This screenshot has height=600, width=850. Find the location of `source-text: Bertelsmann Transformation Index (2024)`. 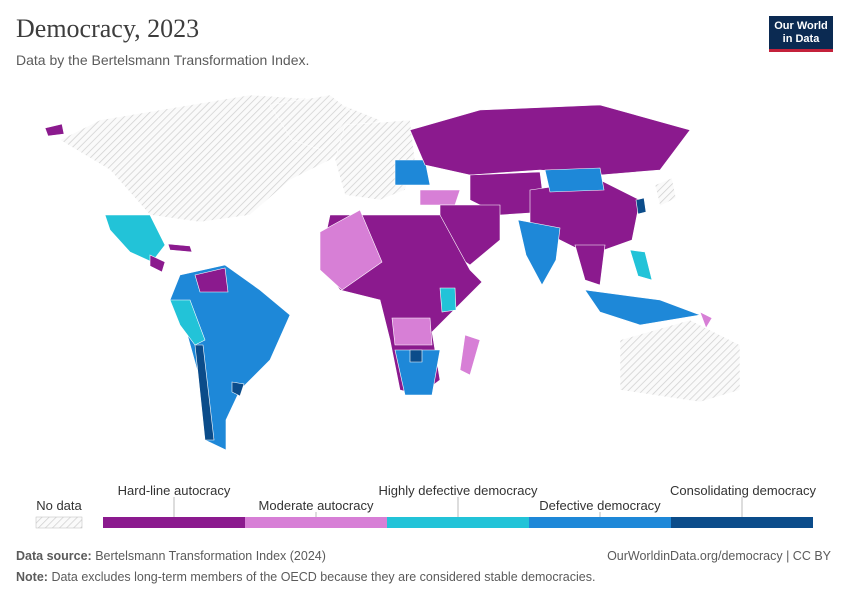

source-text: Bertelsmann Transformation Index (2024) is located at coordinates (210, 556).